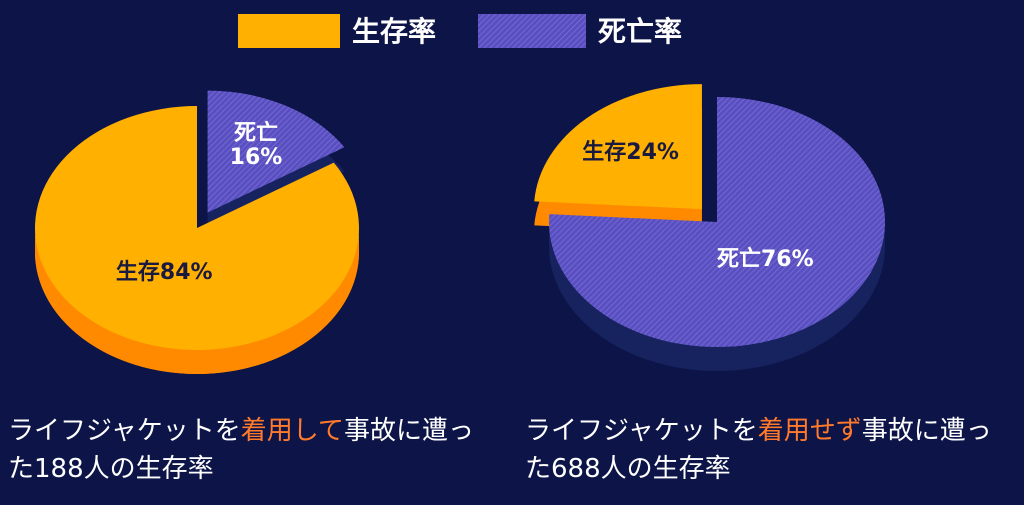 Image resolution: width=1024 pixels, height=505 pixels. I want to click on data-label: 死亡 16%, so click(256, 146).